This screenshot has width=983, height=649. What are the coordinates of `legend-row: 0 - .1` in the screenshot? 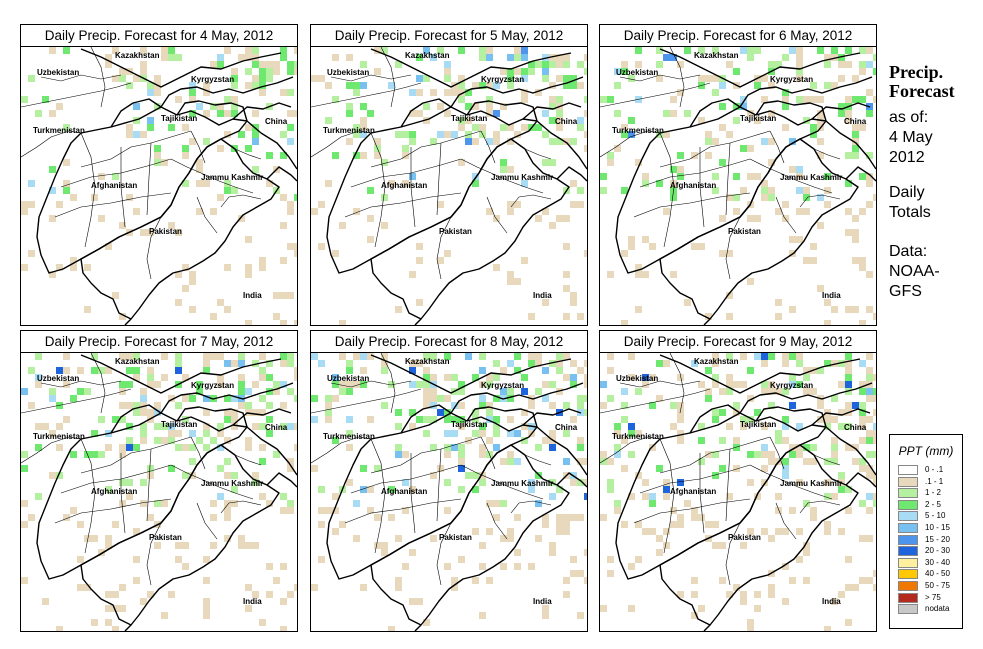 It's located at (929, 470).